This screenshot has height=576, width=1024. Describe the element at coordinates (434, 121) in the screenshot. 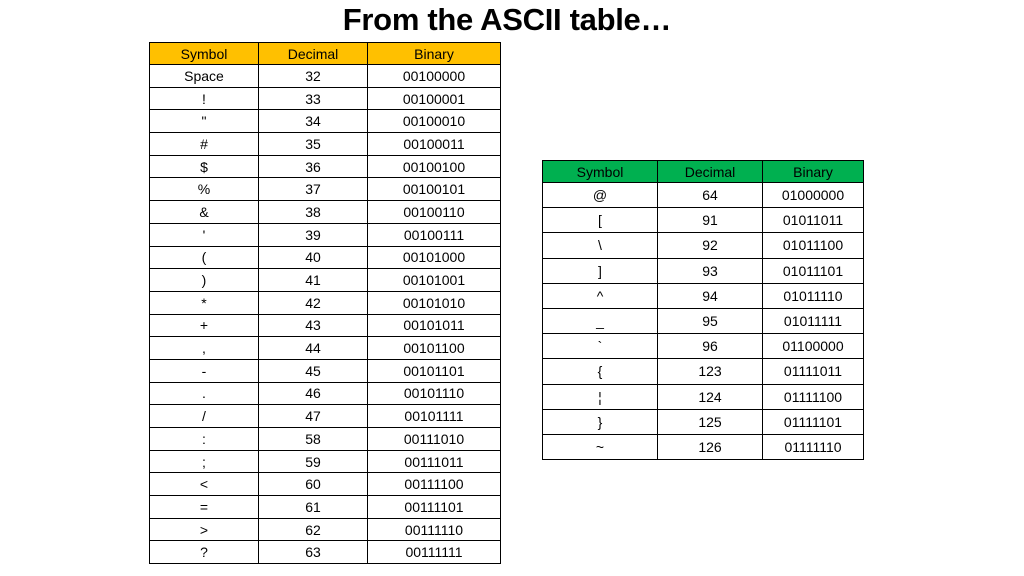

I see `binary-cell: 00100010` at that location.